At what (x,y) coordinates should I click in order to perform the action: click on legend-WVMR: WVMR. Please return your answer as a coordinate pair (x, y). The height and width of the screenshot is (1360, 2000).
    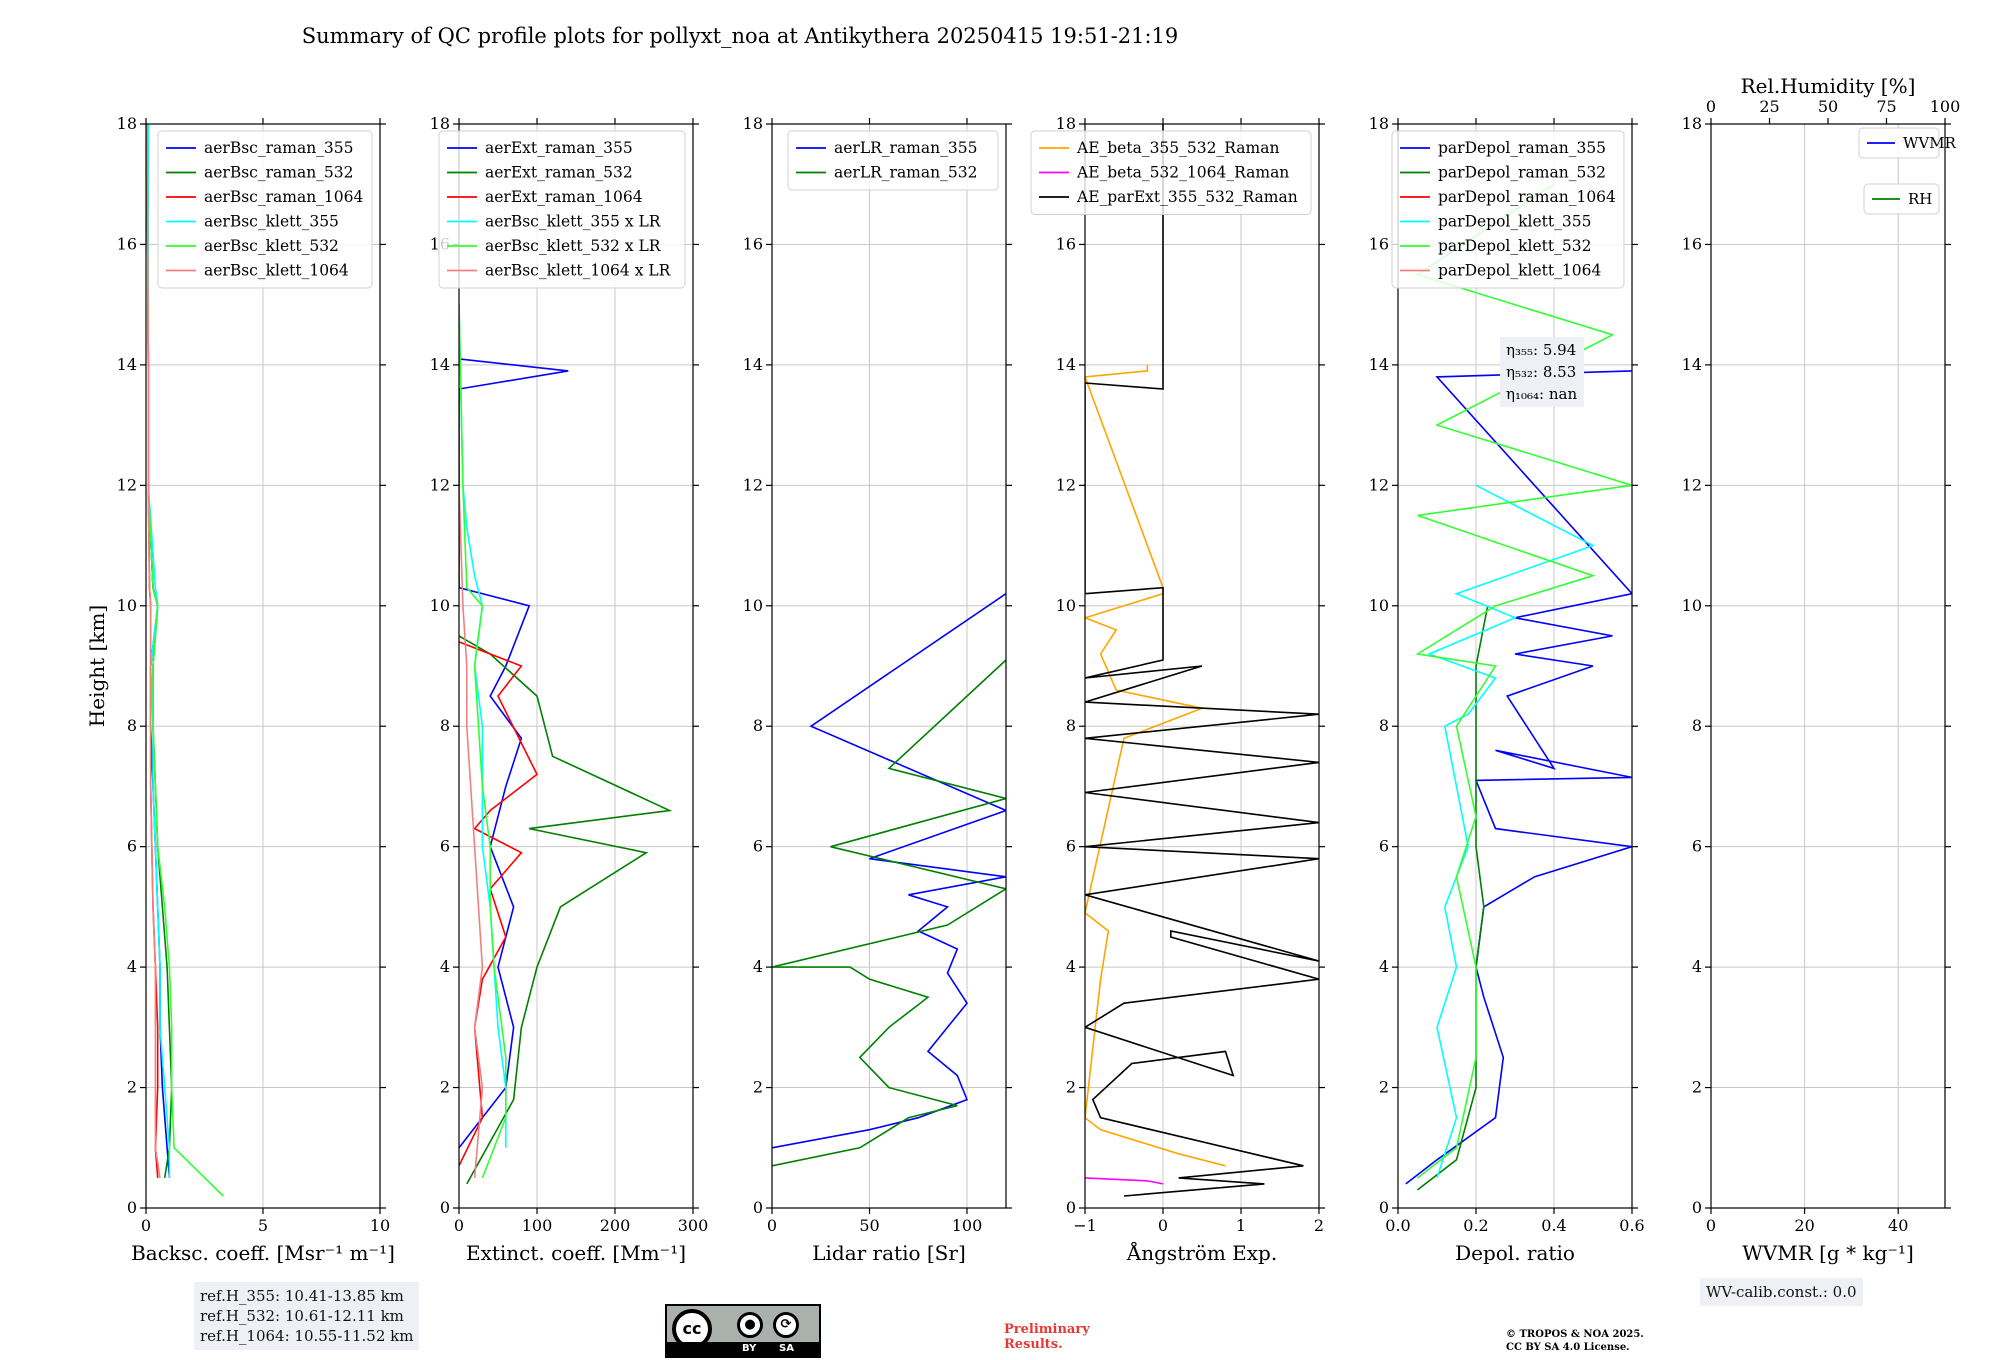
    Looking at the image, I should click on (1907, 143).